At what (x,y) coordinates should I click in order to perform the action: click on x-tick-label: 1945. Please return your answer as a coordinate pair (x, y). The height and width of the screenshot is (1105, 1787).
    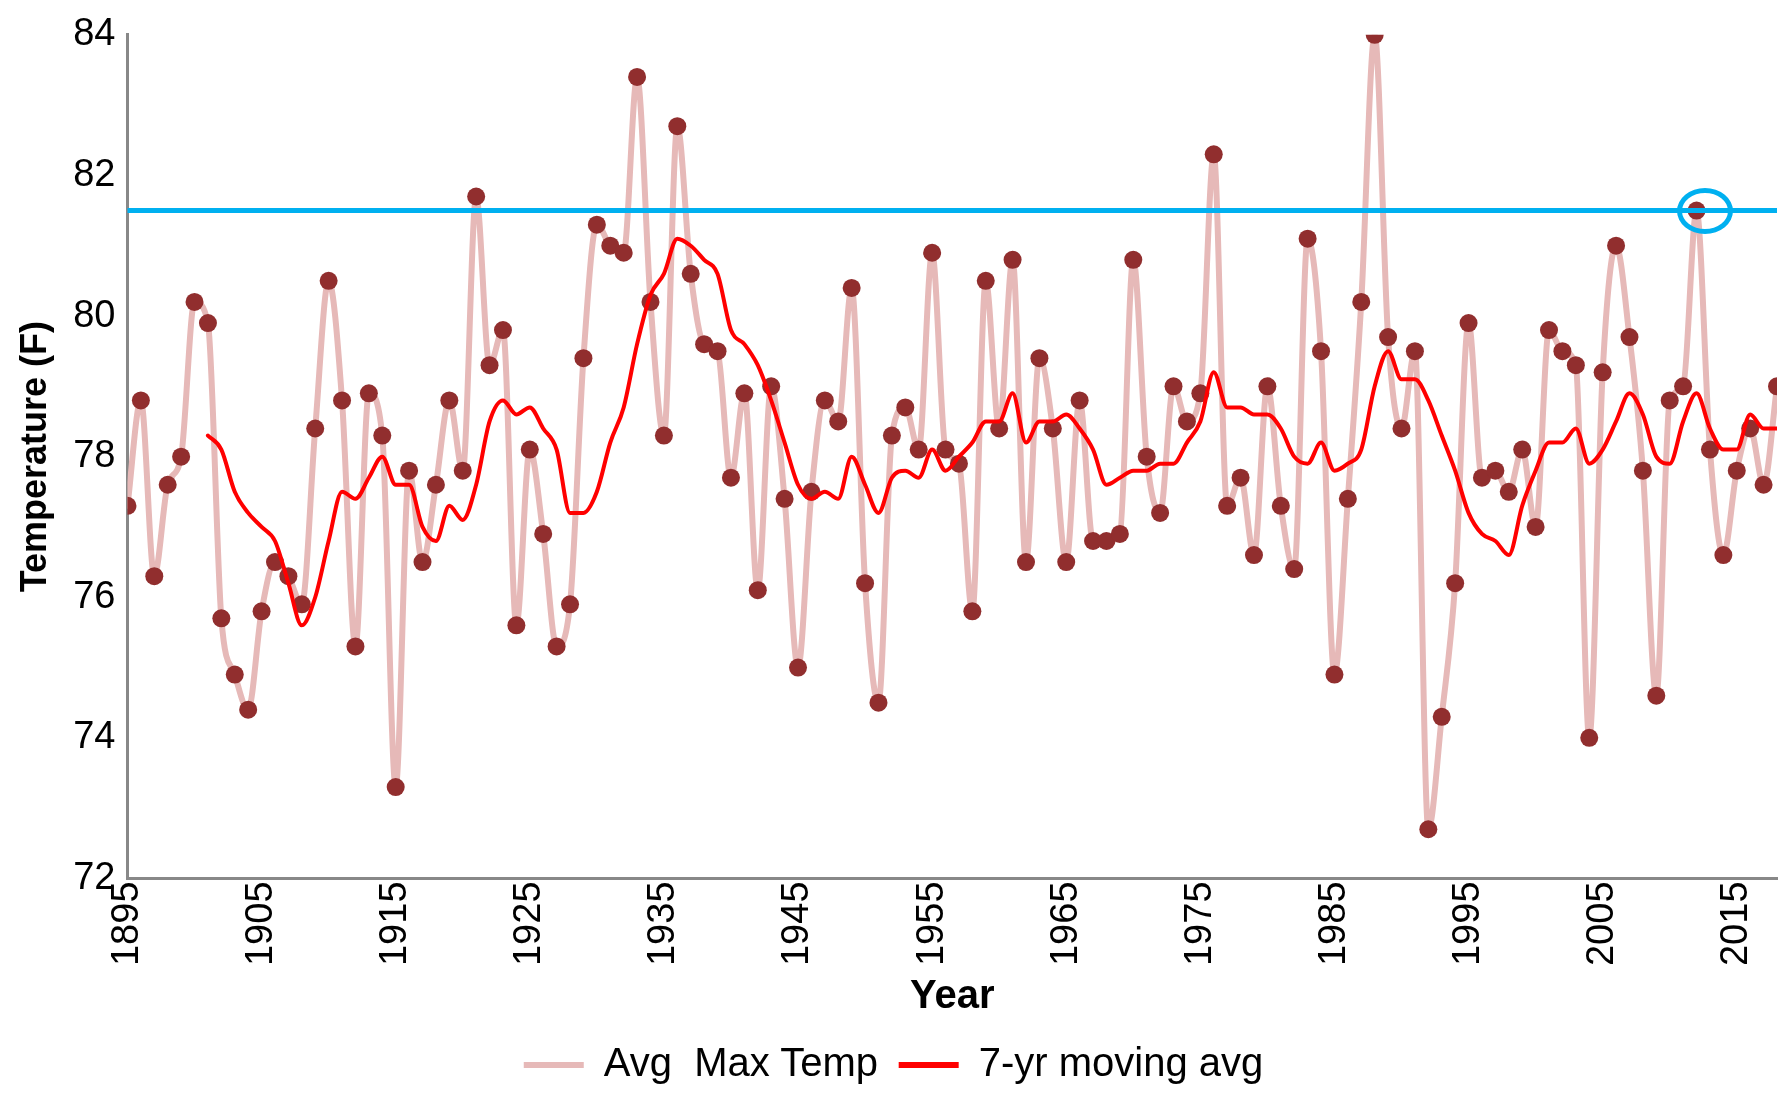
    Looking at the image, I should click on (795, 924).